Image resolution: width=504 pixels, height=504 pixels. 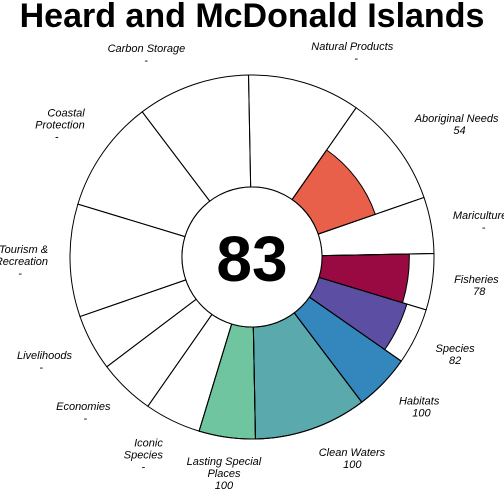 I want to click on goal-name-livelihoods: Livelihoods, so click(x=45, y=356).